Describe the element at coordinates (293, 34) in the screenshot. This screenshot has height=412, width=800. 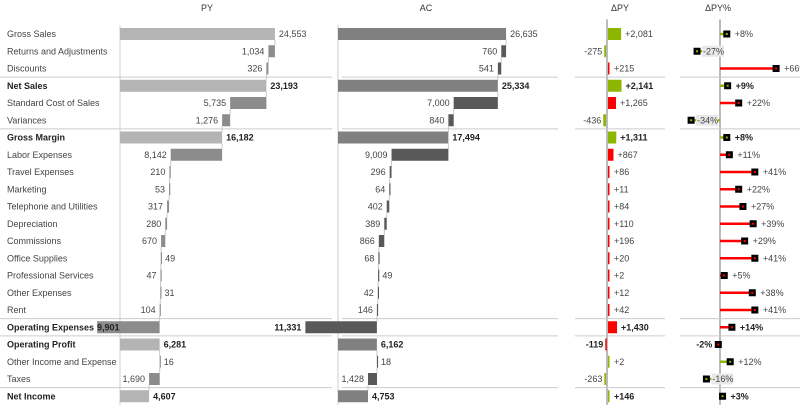
I see `py-value-label: 24,553` at that location.